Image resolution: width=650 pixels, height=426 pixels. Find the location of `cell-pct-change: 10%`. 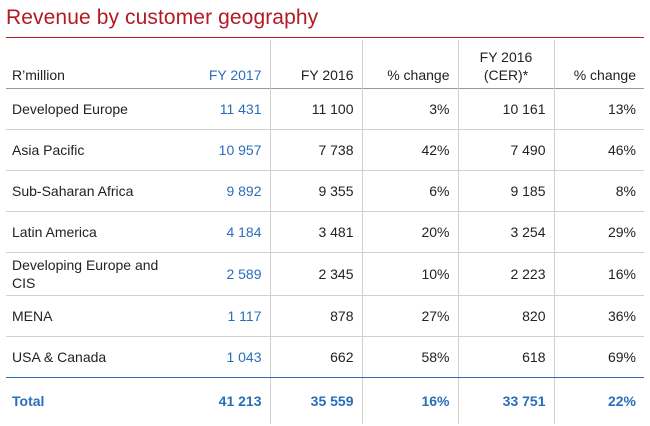

cell-pct-change: 10% is located at coordinates (410, 274).